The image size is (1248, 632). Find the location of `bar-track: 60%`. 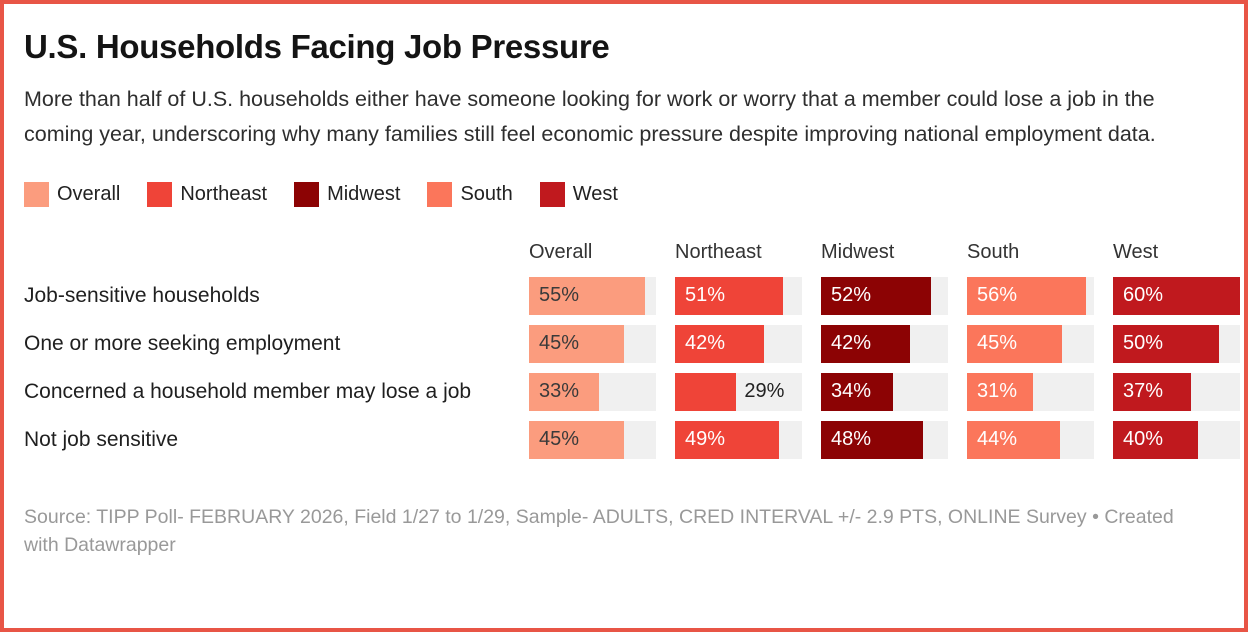

bar-track: 60% is located at coordinates (1176, 295).